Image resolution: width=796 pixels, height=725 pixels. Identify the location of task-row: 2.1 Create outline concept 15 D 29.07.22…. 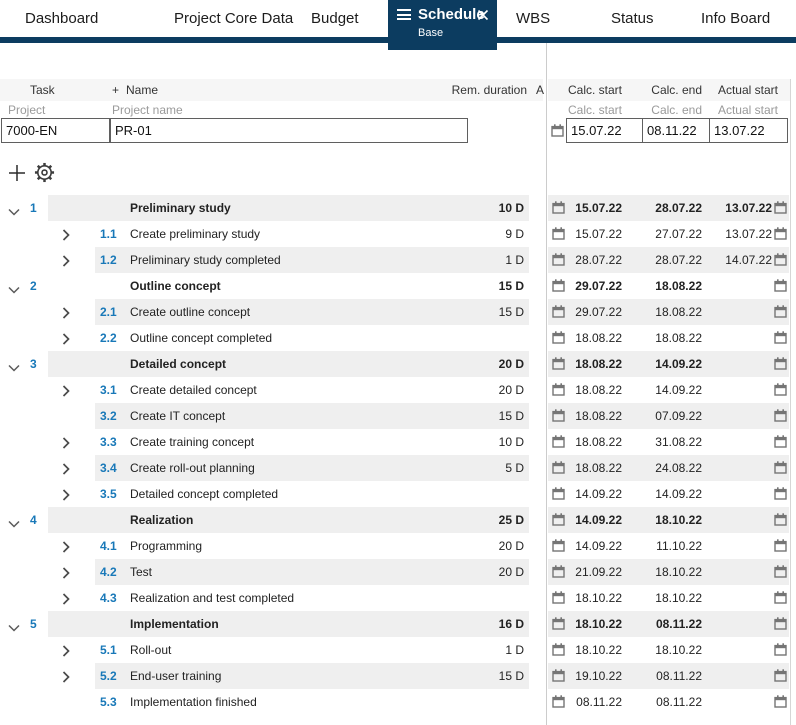
(398, 312).